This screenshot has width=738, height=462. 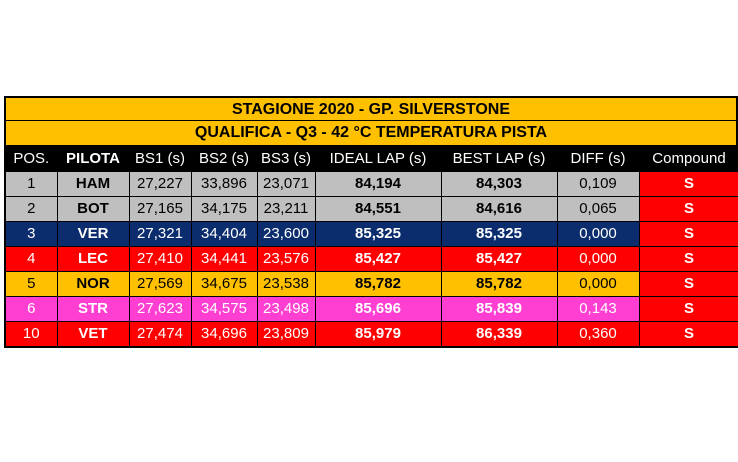 I want to click on bs3-cell: 23,071, so click(x=286, y=184).